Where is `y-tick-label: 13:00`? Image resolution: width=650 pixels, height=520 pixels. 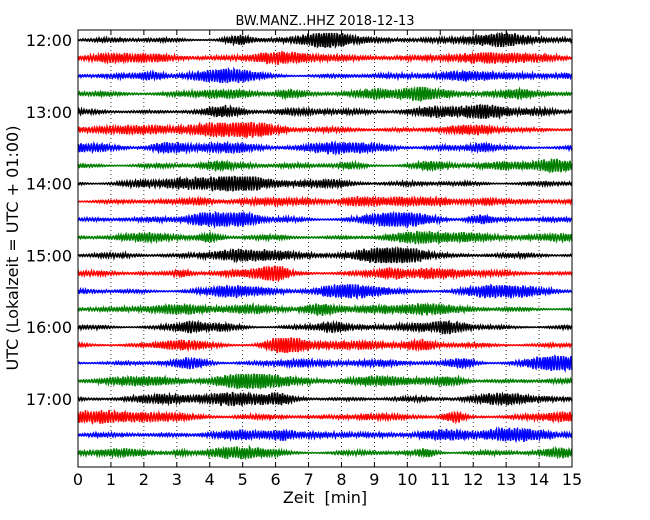 y-tick-label: 13:00 is located at coordinates (49, 112).